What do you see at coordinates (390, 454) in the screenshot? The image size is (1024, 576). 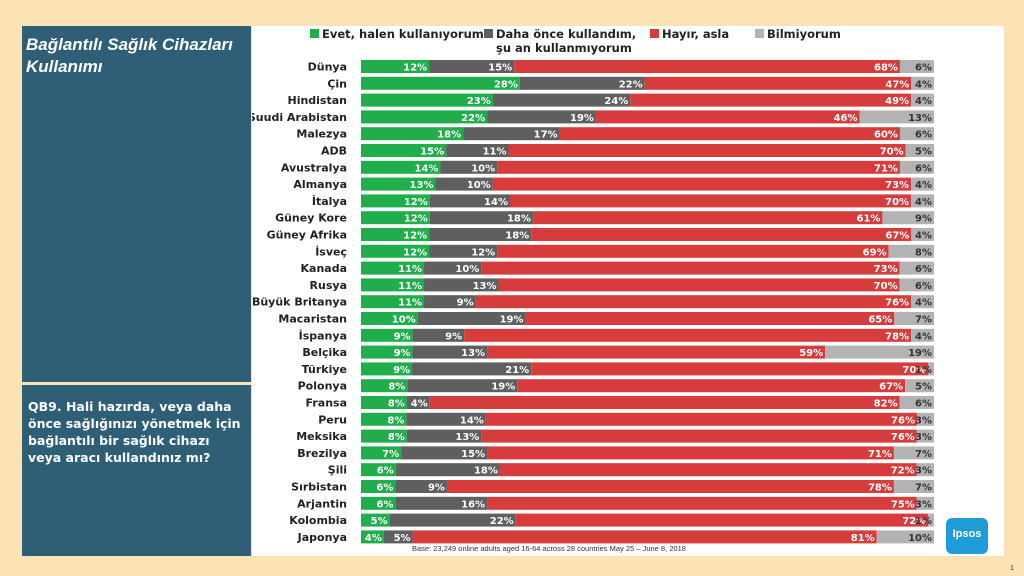 I see `value-label: 7%` at bounding box center [390, 454].